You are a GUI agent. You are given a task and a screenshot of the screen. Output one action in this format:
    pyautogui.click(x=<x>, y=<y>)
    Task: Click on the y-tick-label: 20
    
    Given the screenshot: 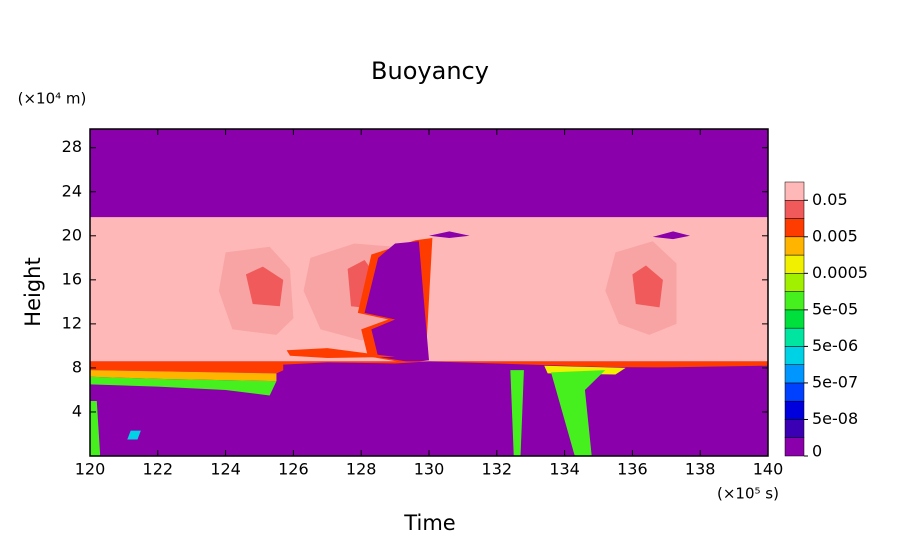 What is the action you would take?
    pyautogui.click(x=72, y=234)
    